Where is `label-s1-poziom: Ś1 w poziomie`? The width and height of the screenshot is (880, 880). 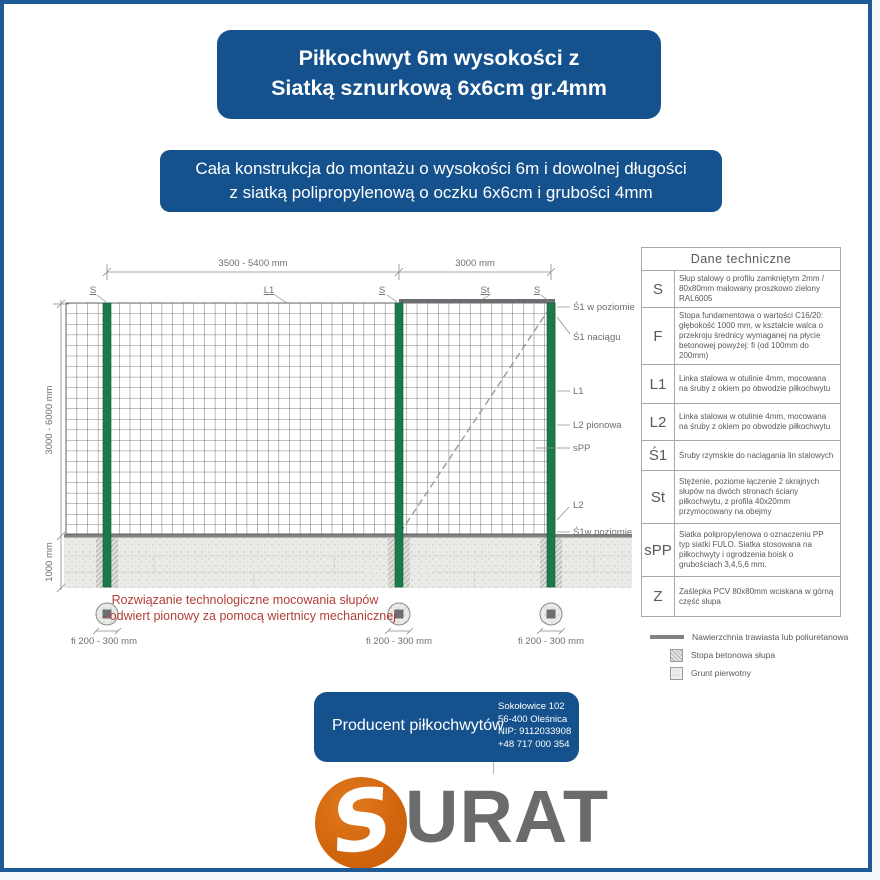
label-s1-poziom: Ś1 w poziomie is located at coordinates (604, 307).